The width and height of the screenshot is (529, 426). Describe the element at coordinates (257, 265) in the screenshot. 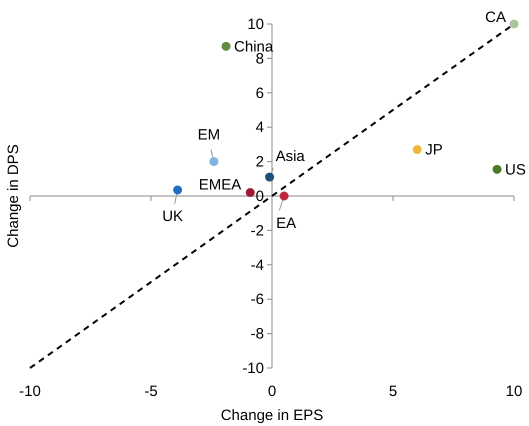

I see `y-tick-label: -4` at that location.